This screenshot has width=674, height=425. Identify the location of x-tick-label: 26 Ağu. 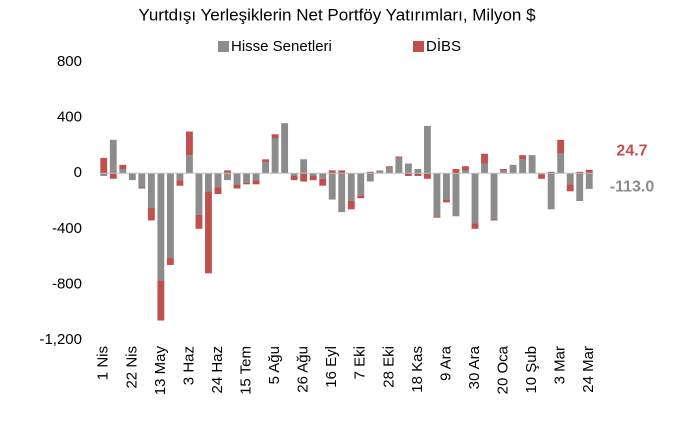
(303, 369).